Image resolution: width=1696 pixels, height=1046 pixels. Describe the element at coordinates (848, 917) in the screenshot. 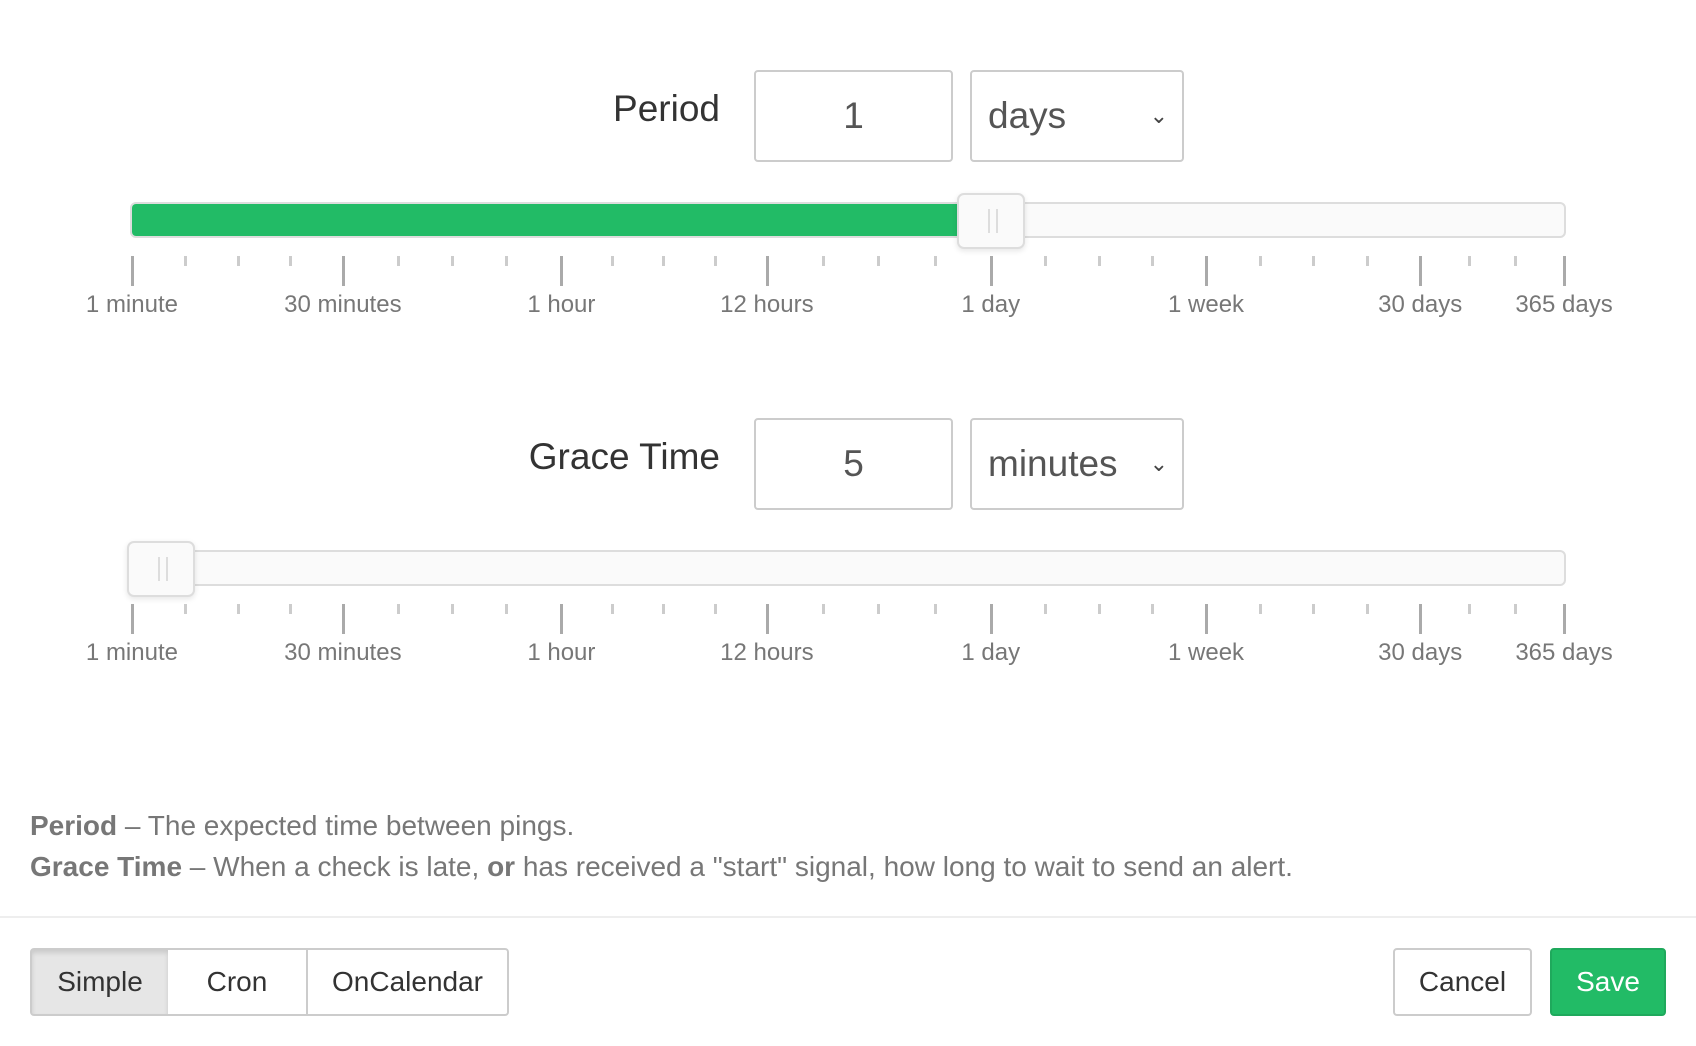

I see `divider` at that location.